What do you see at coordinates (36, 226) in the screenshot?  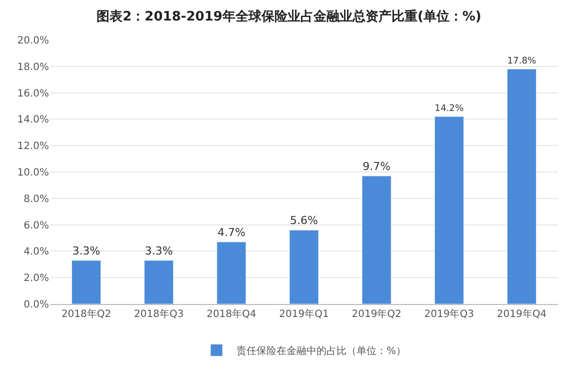 I see `y-tick-label: 6.0%` at bounding box center [36, 226].